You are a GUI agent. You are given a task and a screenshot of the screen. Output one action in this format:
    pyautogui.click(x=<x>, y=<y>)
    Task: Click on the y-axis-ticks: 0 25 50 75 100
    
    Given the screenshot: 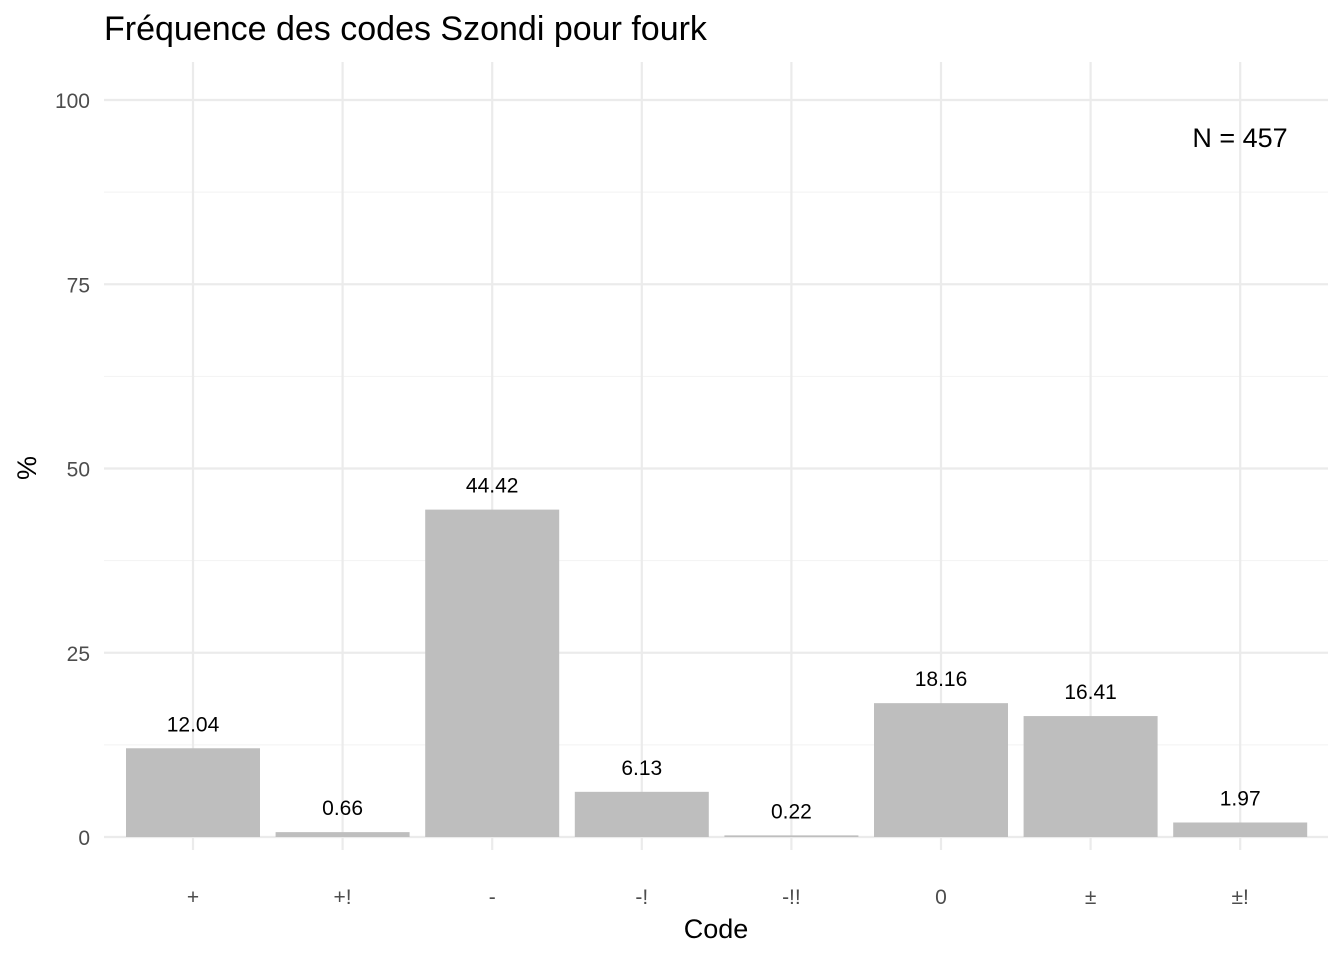 What is the action you would take?
    pyautogui.click(x=72, y=470)
    